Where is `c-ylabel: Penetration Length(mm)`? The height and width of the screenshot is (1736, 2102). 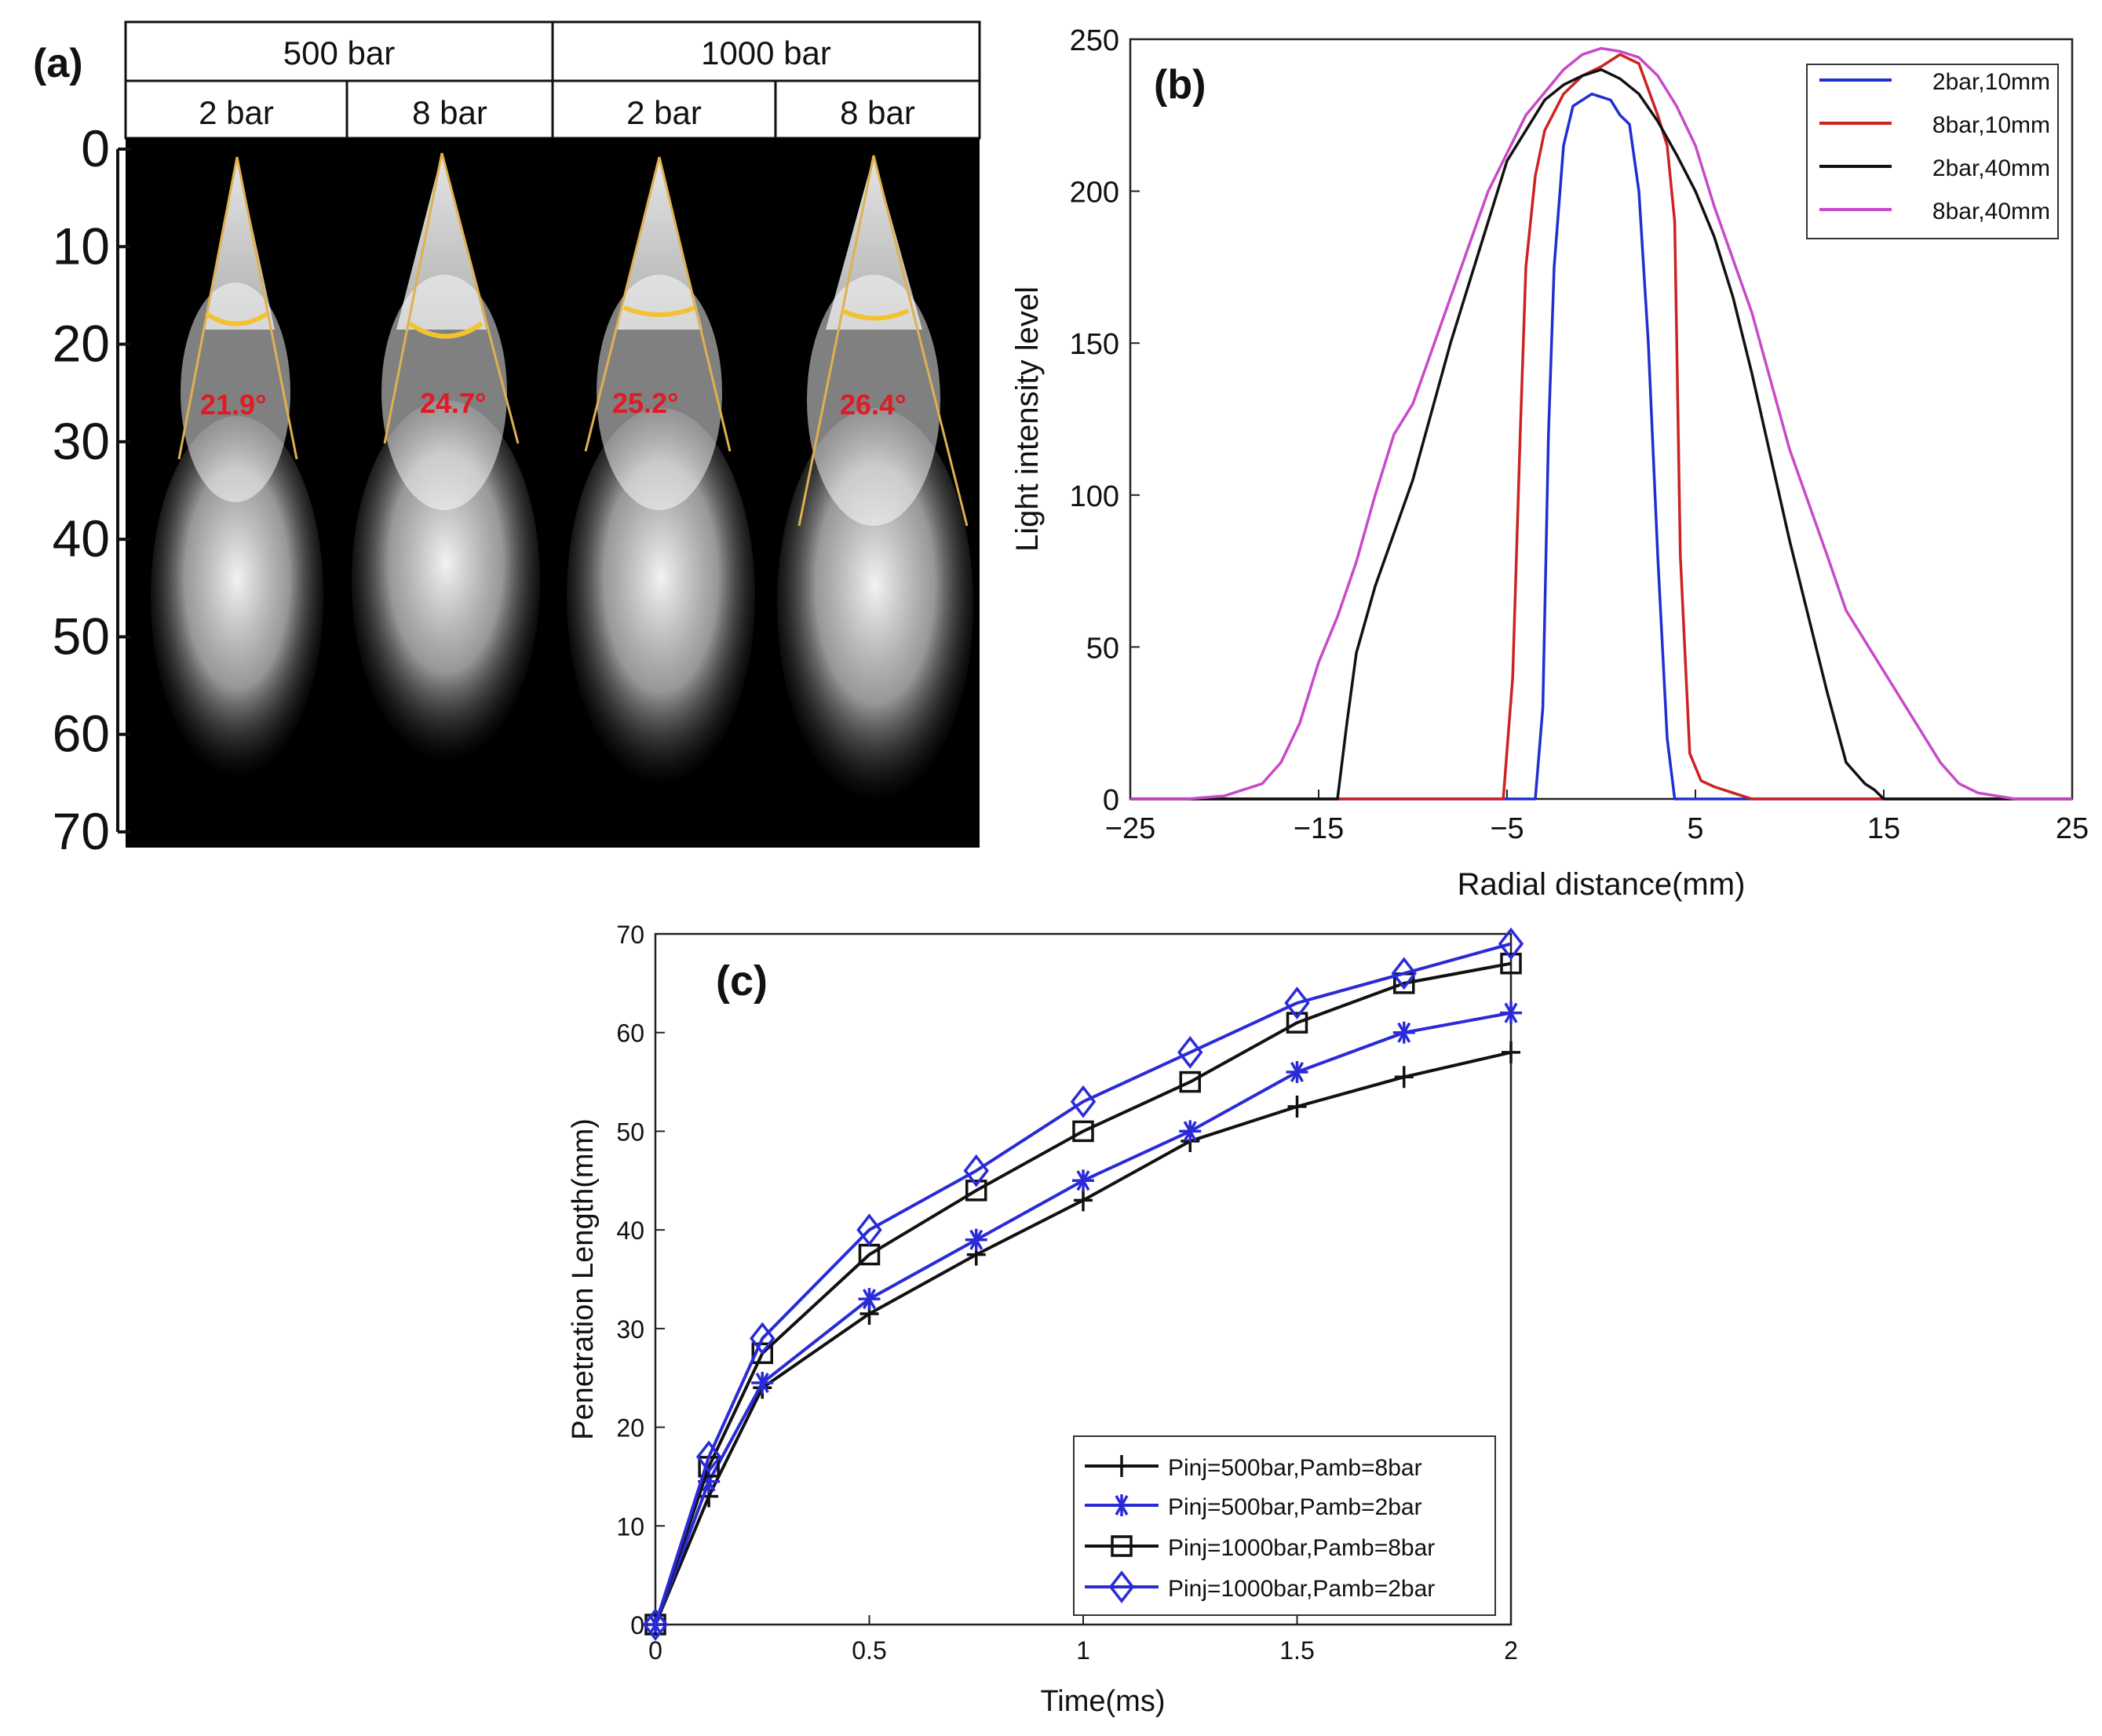
c-ylabel: Penetration Length(mm) is located at coordinates (583, 1279).